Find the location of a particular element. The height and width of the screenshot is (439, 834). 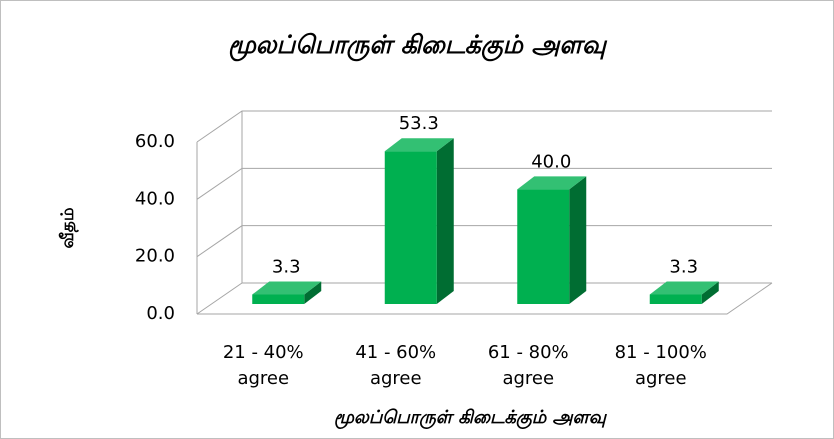

x-tick-label: 61 - 80% agree is located at coordinates (528, 365).